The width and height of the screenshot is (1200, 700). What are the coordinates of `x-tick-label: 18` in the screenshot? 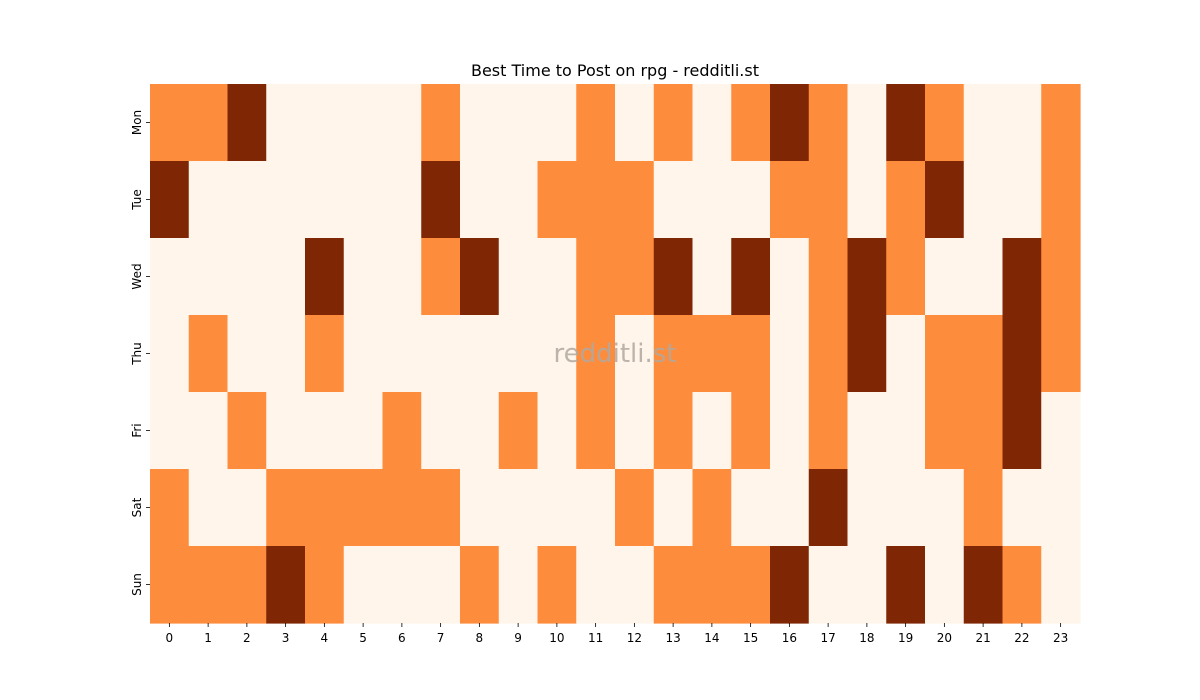 It's located at (866, 638).